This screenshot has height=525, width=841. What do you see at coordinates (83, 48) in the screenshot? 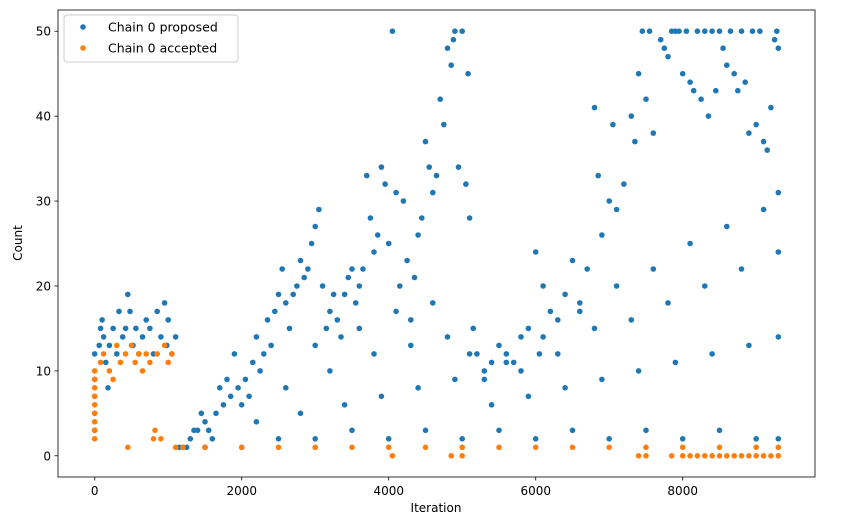
I see `legend-marker-accepted` at bounding box center [83, 48].